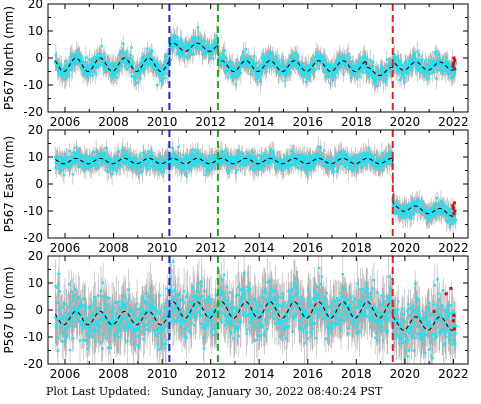  What do you see at coordinates (210, 374) in the screenshot?
I see `x-tick-label: 2012` at bounding box center [210, 374].